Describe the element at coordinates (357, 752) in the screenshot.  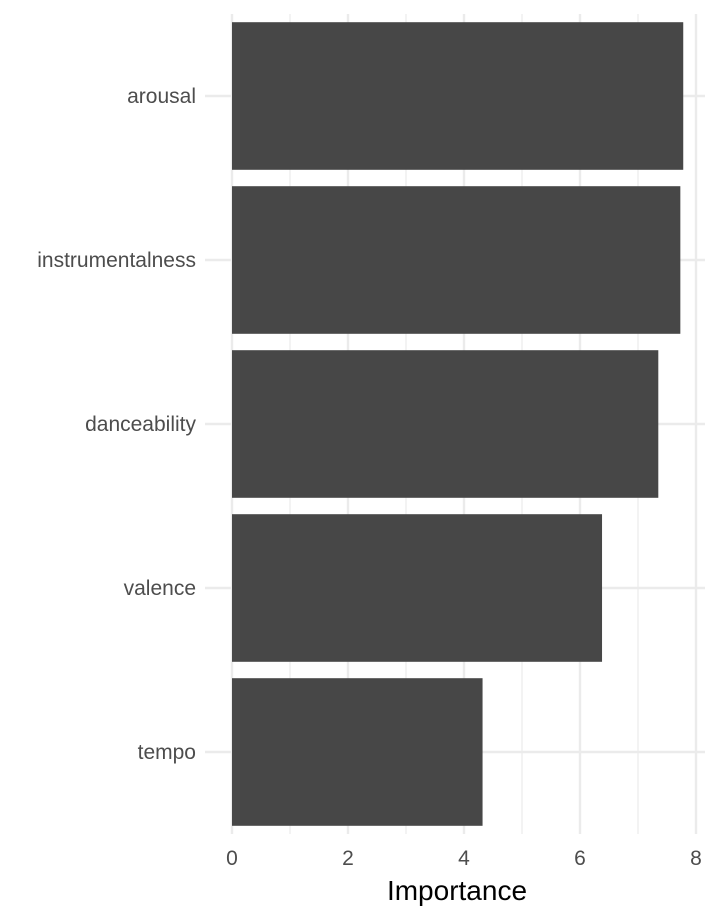
I see `bar-tempo` at that location.